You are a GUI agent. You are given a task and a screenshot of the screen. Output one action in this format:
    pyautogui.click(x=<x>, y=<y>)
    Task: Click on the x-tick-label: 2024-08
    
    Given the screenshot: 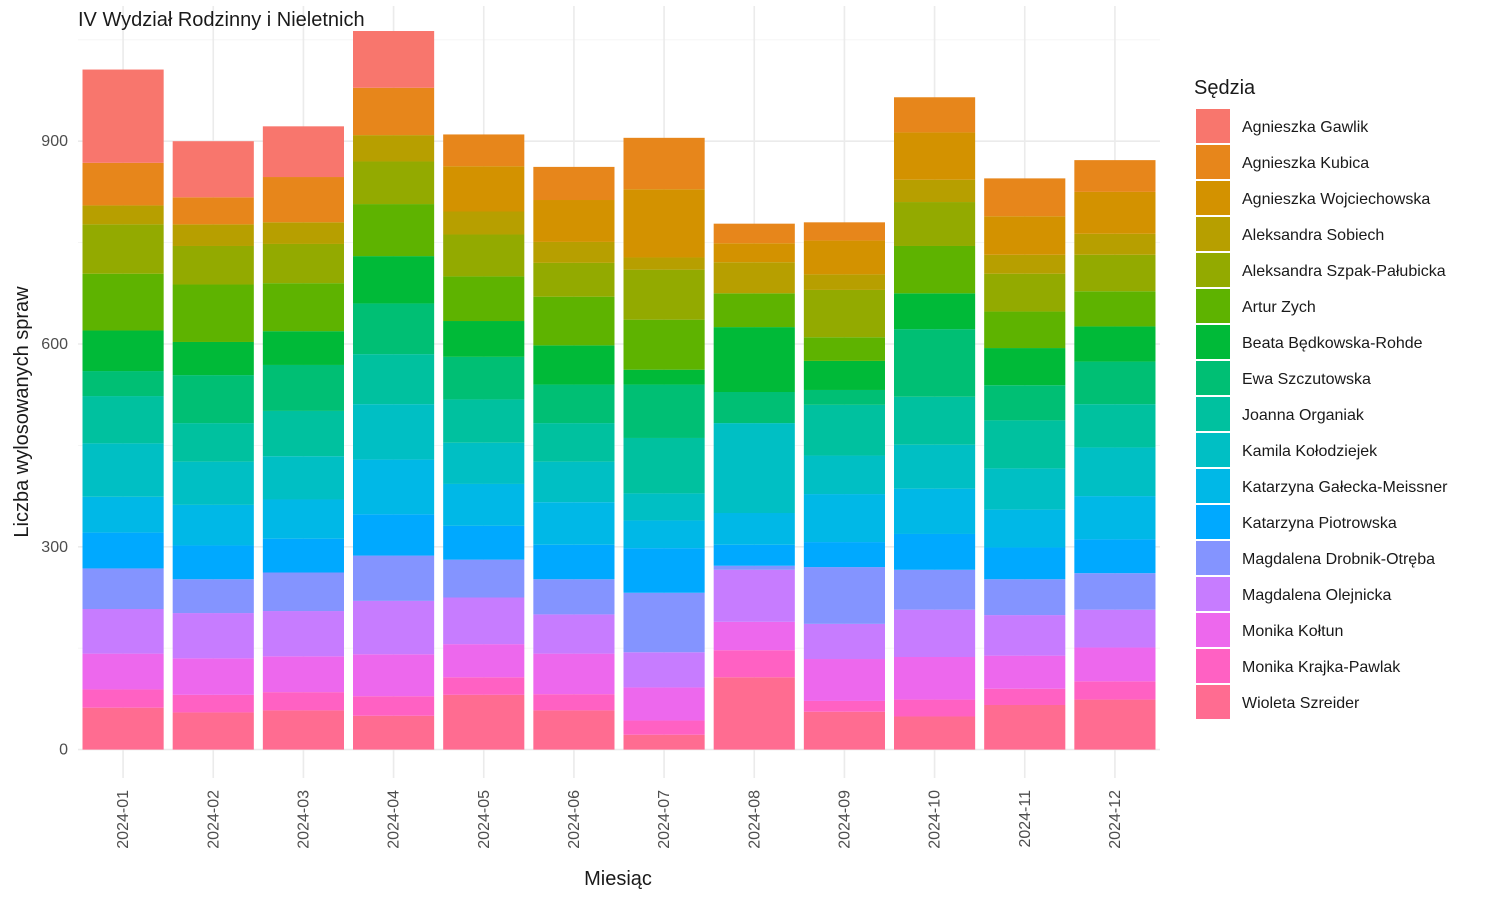 What is the action you would take?
    pyautogui.click(x=754, y=819)
    